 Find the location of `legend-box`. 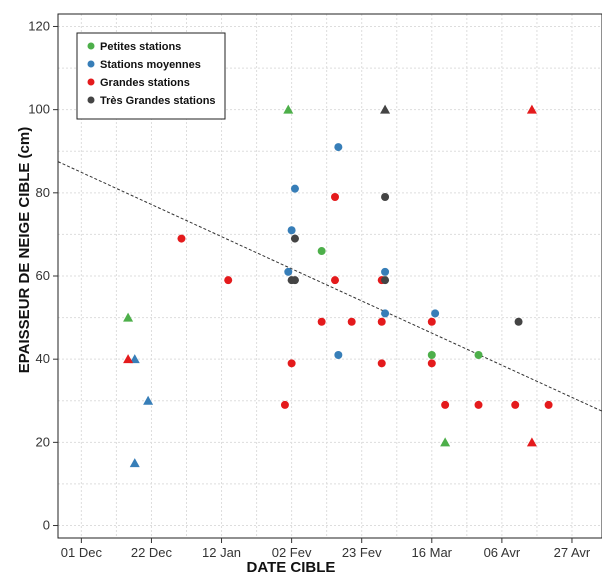

legend-box is located at coordinates (151, 76).